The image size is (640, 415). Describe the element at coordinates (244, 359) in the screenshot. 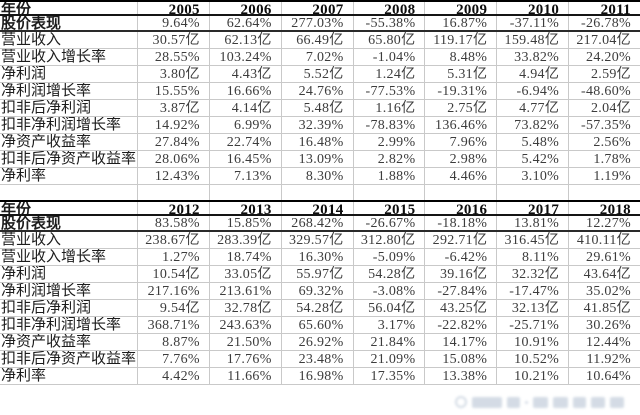

I see `value-cell: 17.76%` at that location.